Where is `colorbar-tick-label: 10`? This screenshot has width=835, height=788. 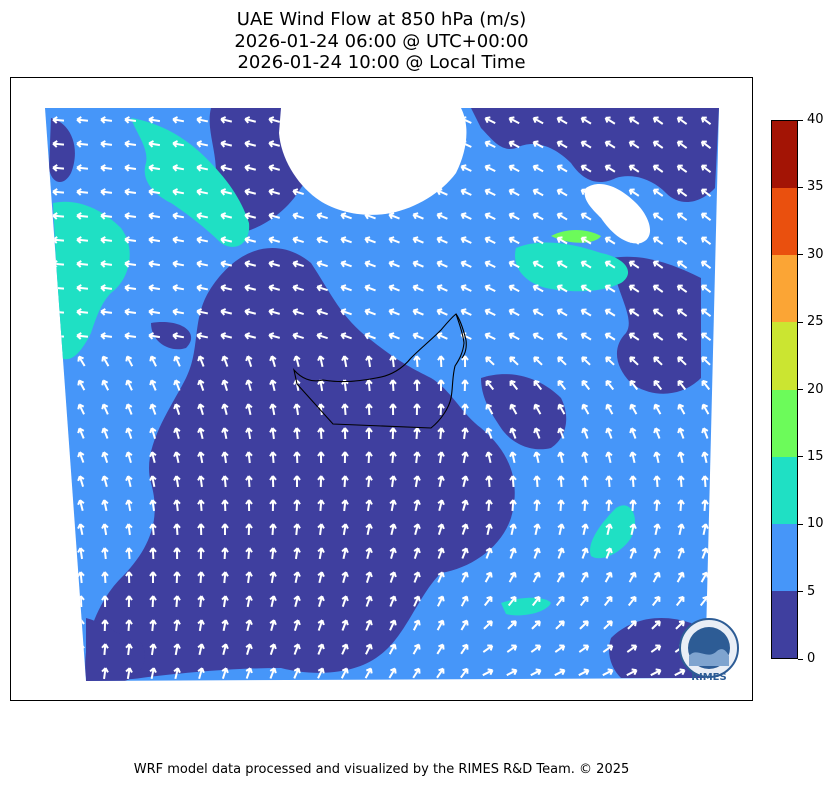 colorbar-tick-label: 10 is located at coordinates (815, 524).